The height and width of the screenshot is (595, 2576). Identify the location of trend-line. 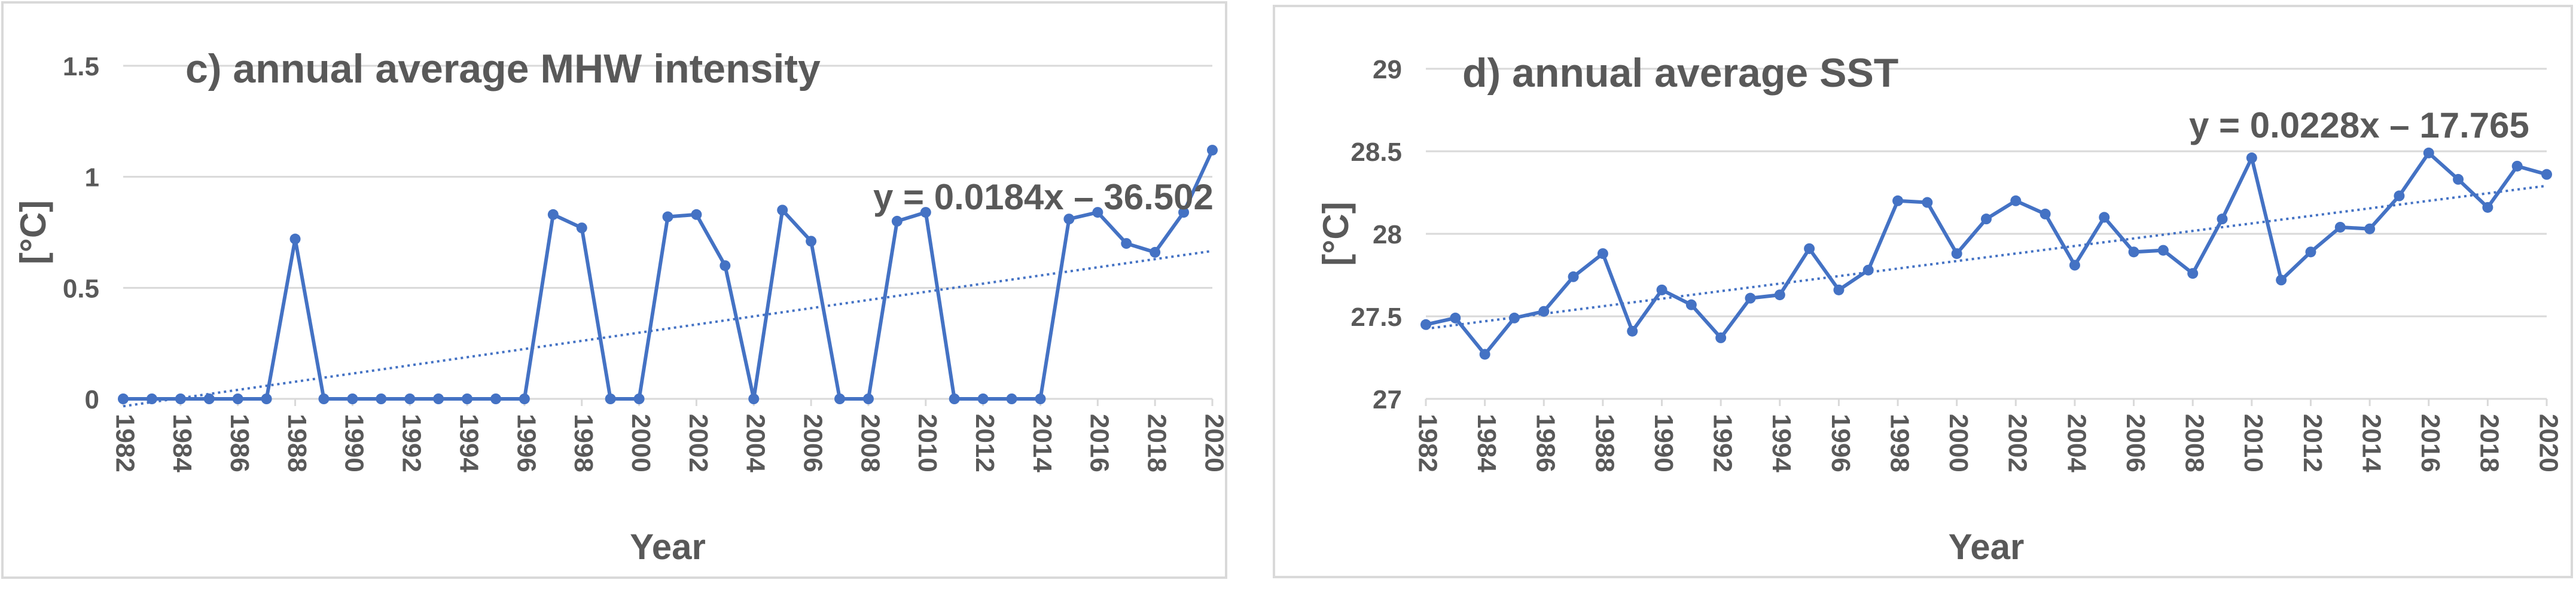
(668, 328).